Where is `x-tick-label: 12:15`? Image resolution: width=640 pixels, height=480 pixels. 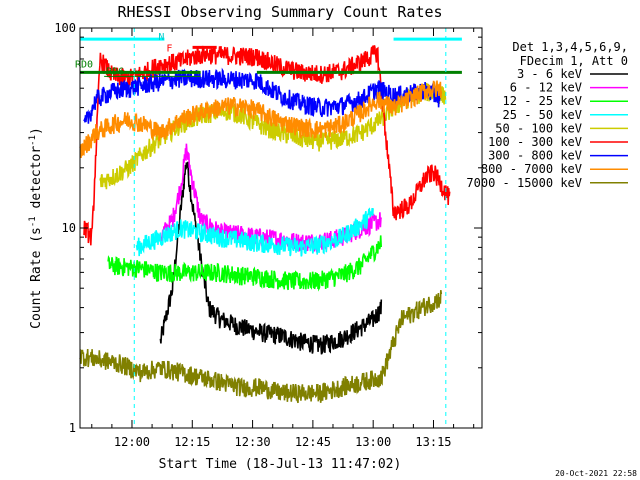
x-tick-label: 12:15 is located at coordinates (192, 442).